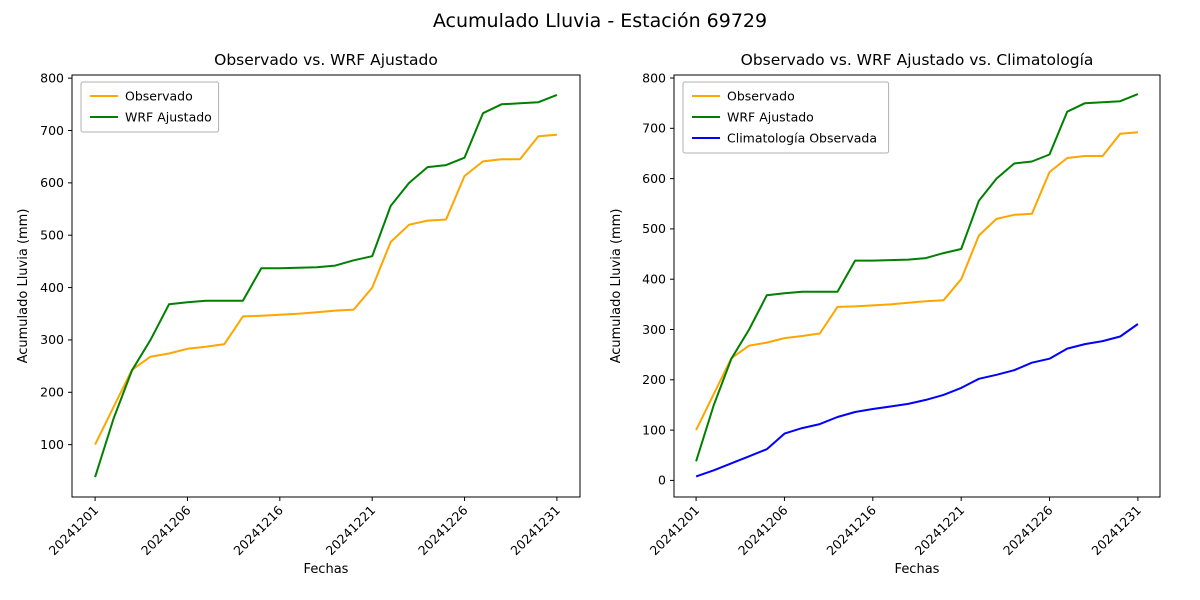 The image size is (1200, 600). I want to click on y-tick-label: 0, so click(662, 480).